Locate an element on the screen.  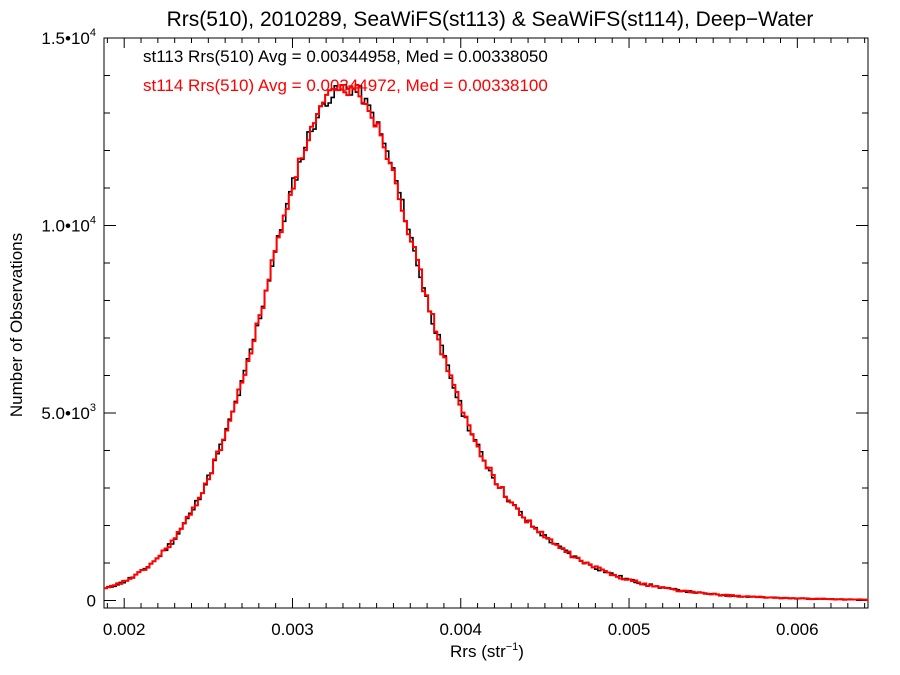
y-tick-label: 1.0•104 is located at coordinates (68, 225).